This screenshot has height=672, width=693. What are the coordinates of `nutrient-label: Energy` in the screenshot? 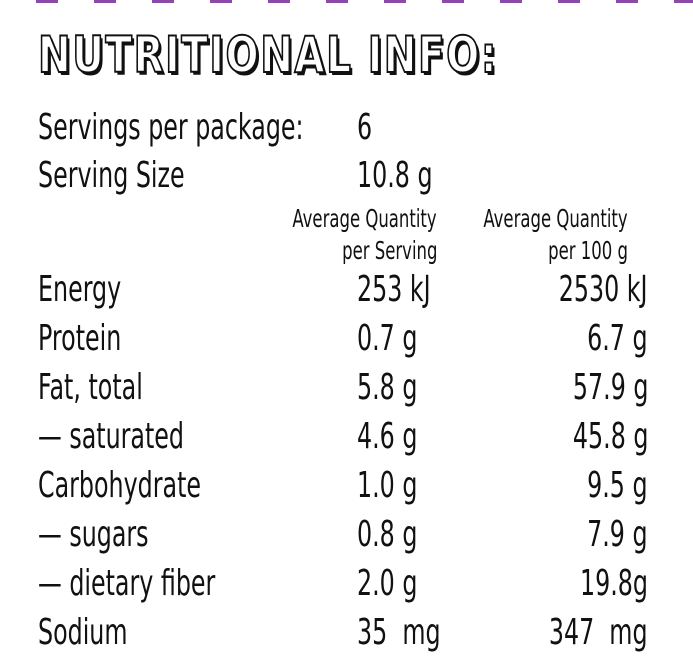 It's located at (80, 289).